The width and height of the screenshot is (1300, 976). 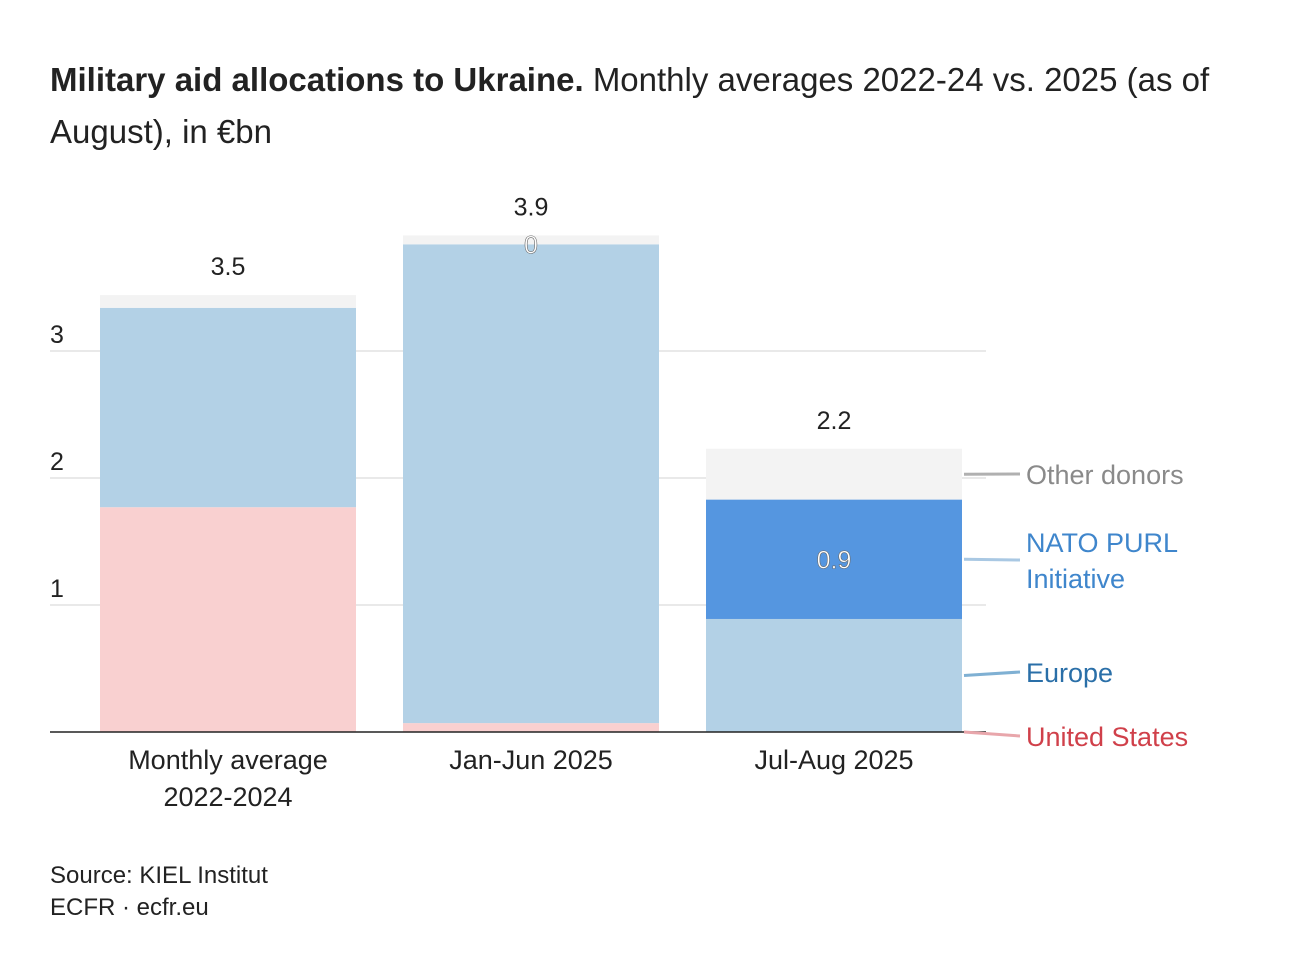 I want to click on y-tick-label-3: 3, so click(x=57, y=335).